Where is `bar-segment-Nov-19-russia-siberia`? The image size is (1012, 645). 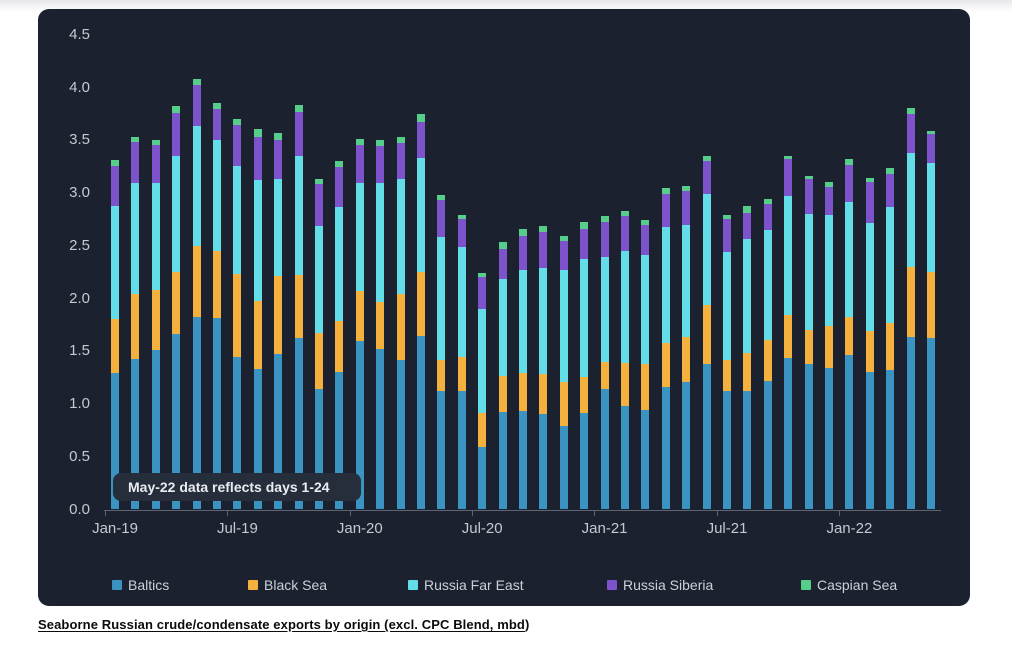 bar-segment-Nov-19-russia-siberia is located at coordinates (319, 205).